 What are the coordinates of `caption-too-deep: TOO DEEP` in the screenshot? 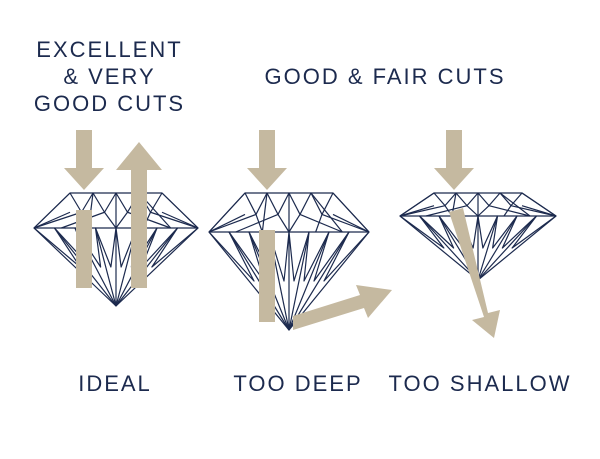 It's located at (298, 383).